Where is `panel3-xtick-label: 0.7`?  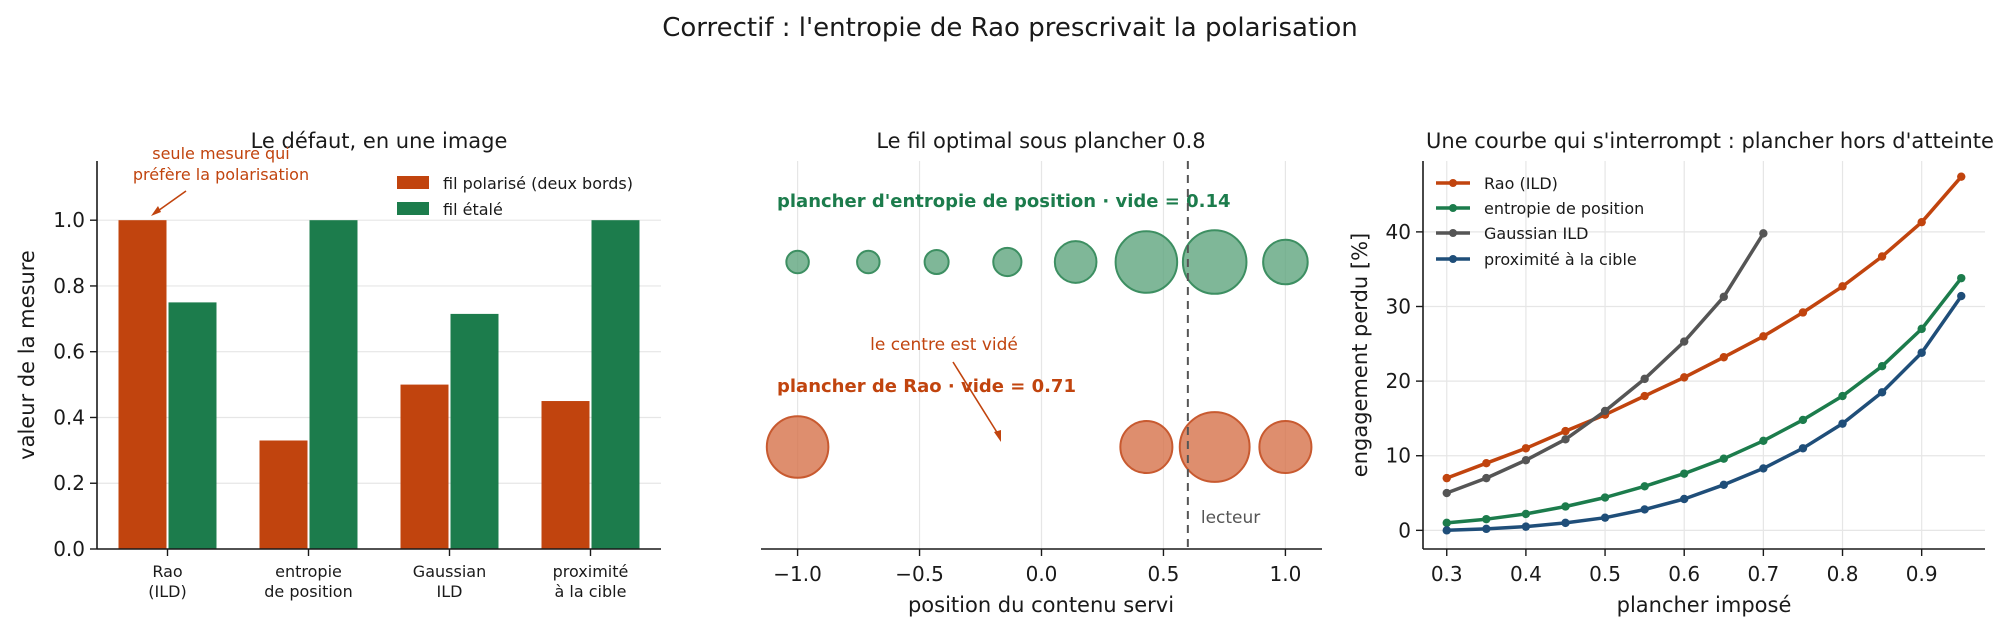 panel3-xtick-label: 0.7 is located at coordinates (1763, 574).